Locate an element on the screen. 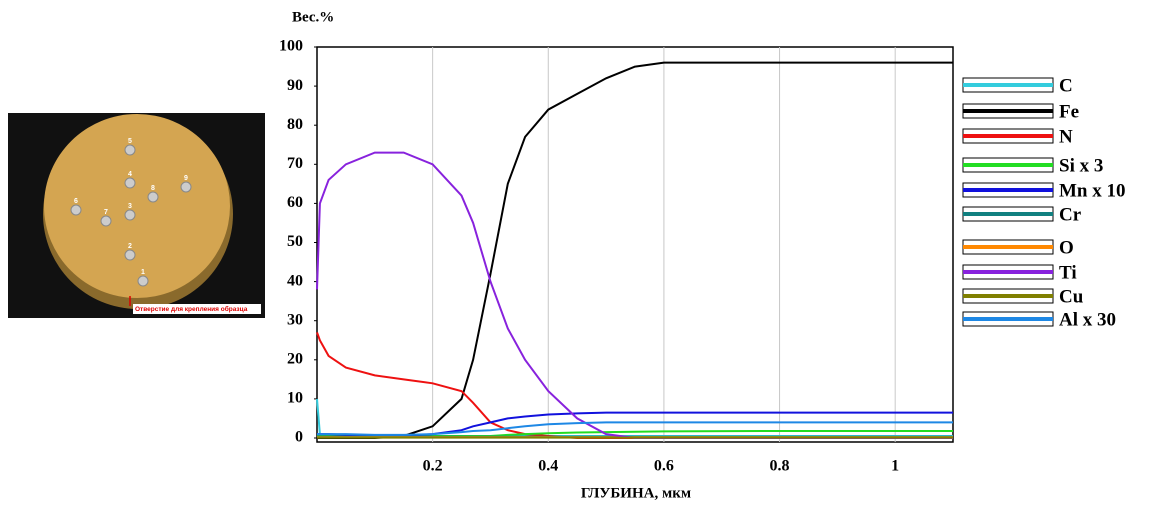 Image resolution: width=1155 pixels, height=515 pixels. hole-label: 2 is located at coordinates (130, 246).